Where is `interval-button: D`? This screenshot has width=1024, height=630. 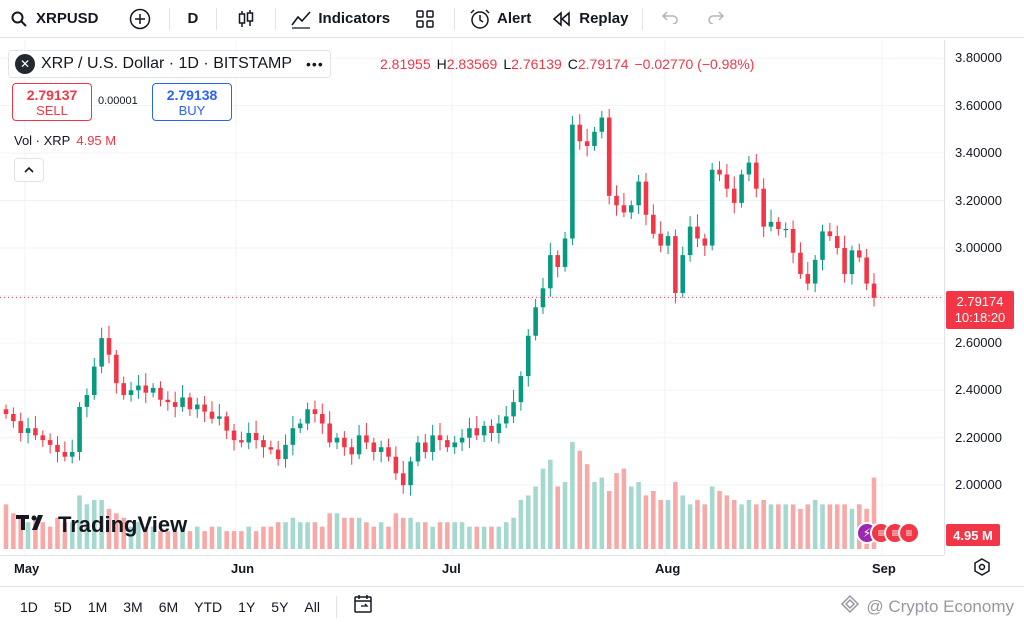 interval-button: D is located at coordinates (193, 19).